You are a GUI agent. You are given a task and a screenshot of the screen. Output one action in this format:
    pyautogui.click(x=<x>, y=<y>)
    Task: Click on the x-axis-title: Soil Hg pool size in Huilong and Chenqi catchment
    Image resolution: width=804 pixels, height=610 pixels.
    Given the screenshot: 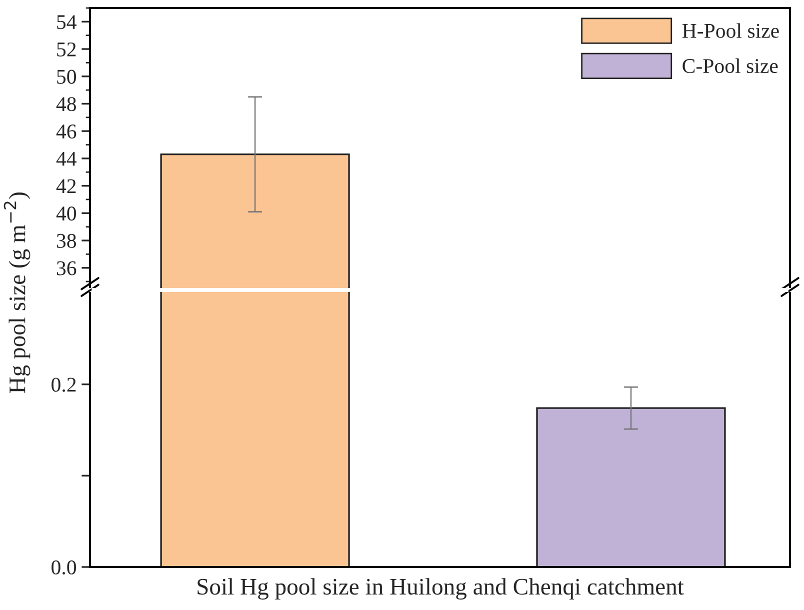 What is the action you would take?
    pyautogui.click(x=441, y=589)
    